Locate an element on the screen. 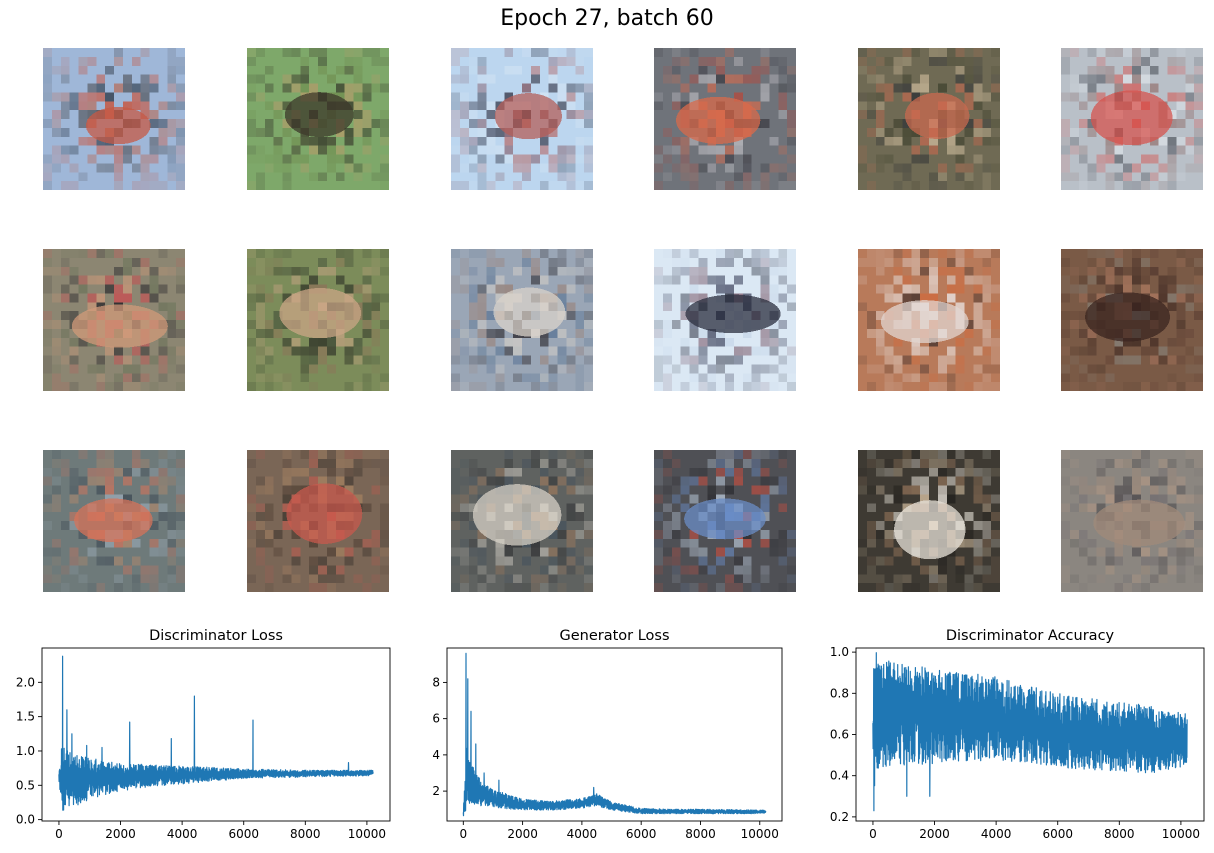  sample-r3c2 is located at coordinates (318, 521).